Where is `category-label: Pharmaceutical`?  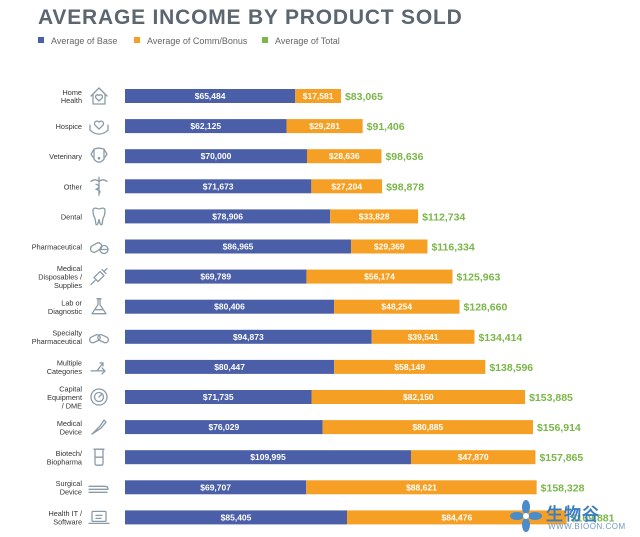
category-label: Pharmaceutical is located at coordinates (57, 247).